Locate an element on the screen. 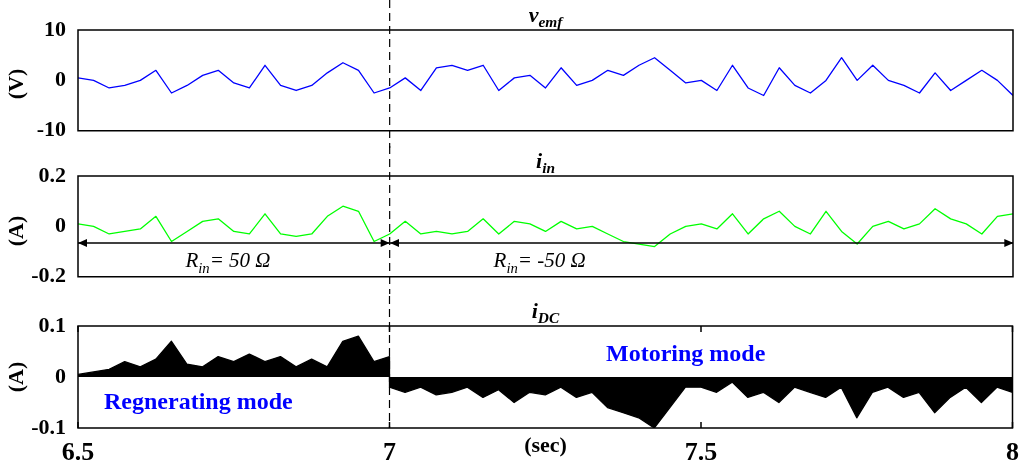  chart-title: i$_{DC}$ is located at coordinates (545, 313).